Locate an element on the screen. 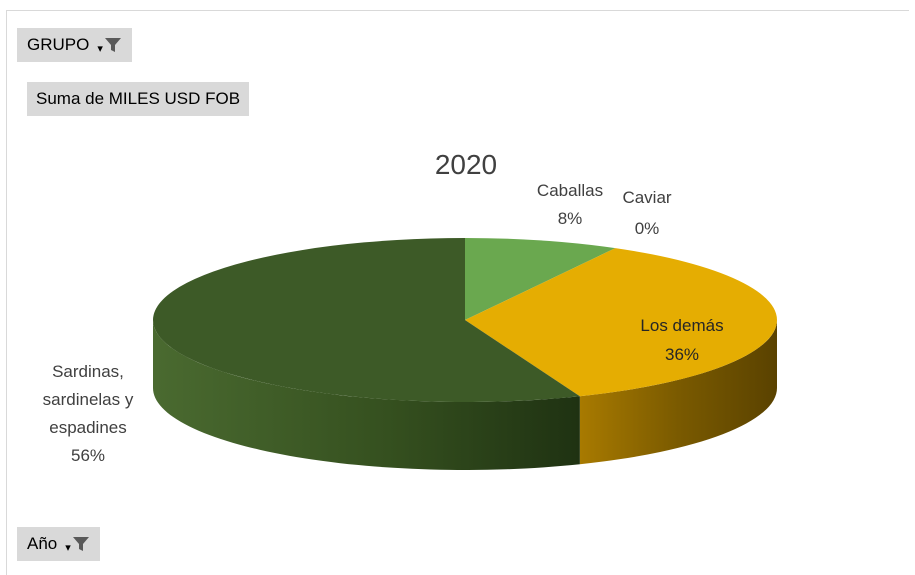 The width and height of the screenshot is (915, 575). label-sardinas-line2: sardinelas y is located at coordinates (88, 399).